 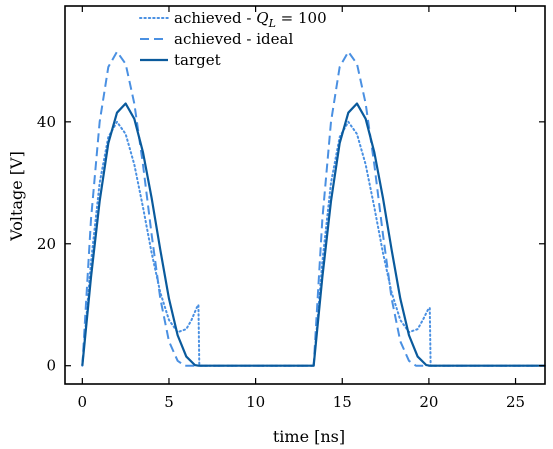 What do you see at coordinates (16, 196) in the screenshot?
I see `y-axis-label: Voltage [V]` at bounding box center [16, 196].